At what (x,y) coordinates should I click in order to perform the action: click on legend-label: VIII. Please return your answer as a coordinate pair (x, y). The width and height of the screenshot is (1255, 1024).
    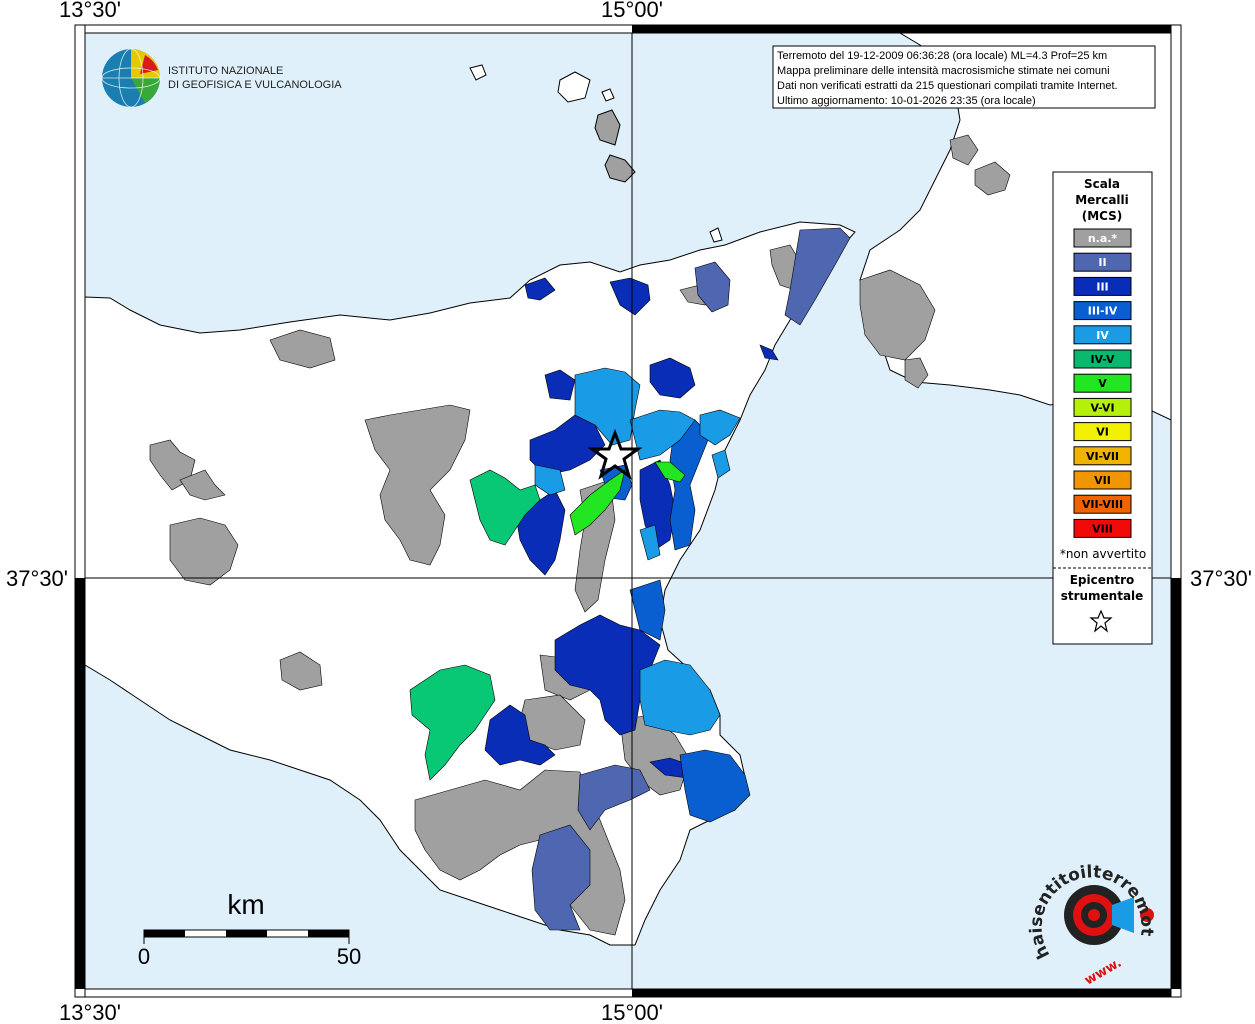
    Looking at the image, I should click on (1102, 528).